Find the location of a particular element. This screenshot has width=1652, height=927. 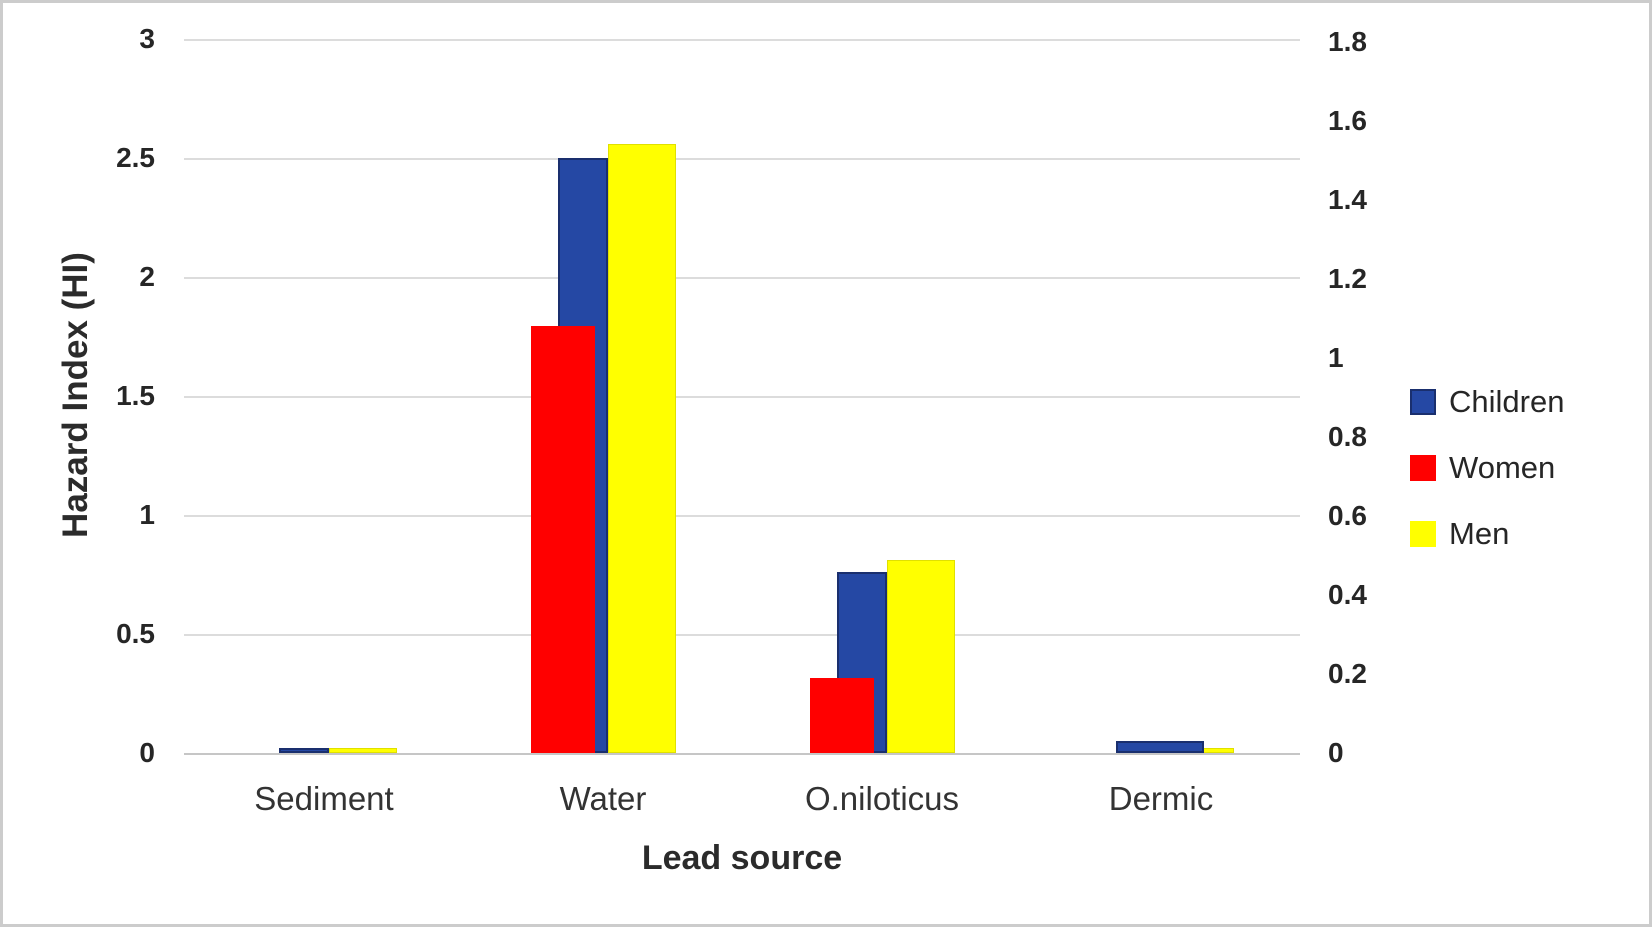

left-axis-tick: 0.5 is located at coordinates (135, 633).